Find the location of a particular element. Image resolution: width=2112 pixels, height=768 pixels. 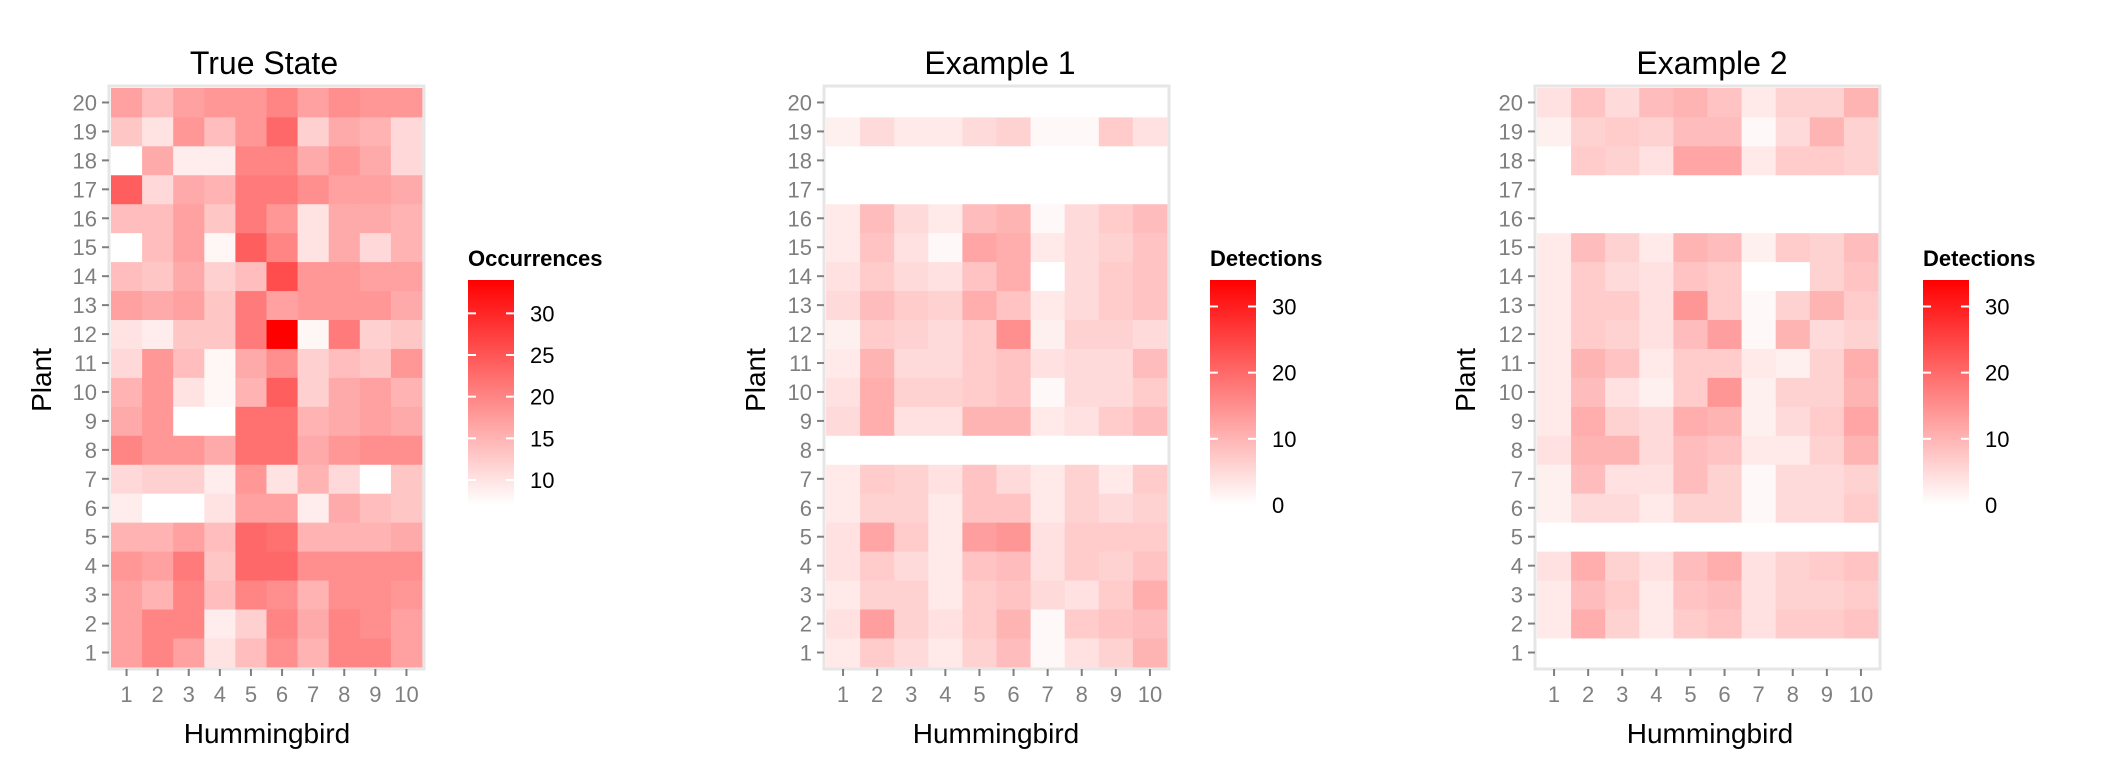

legend-tick-labels: 0 10 20 30 is located at coordinates (1966, 406).